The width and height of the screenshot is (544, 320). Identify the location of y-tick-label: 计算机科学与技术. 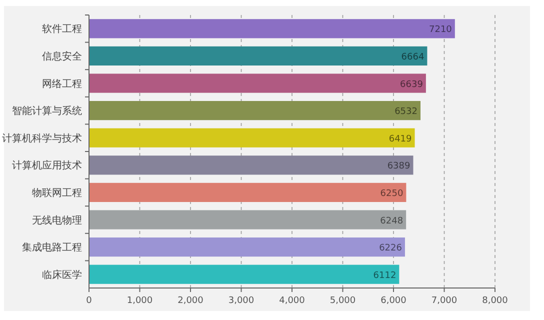
(42, 138).